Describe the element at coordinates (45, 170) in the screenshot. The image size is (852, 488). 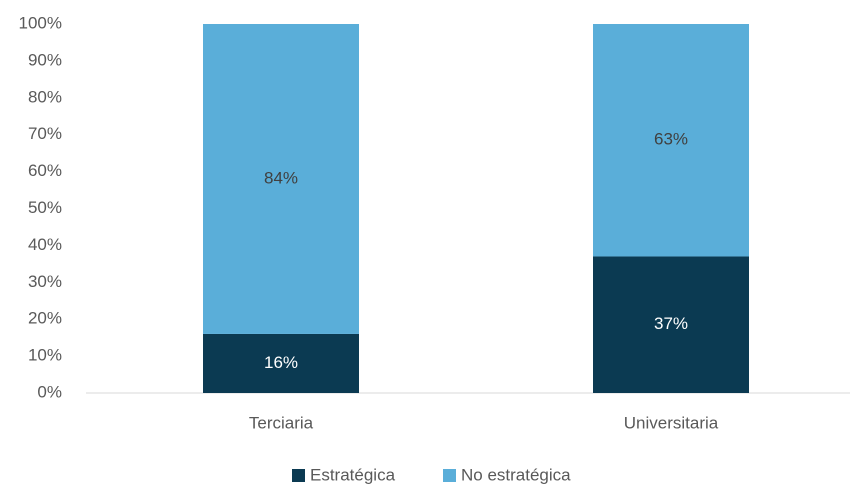
I see `y-tick-label: 60%` at that location.